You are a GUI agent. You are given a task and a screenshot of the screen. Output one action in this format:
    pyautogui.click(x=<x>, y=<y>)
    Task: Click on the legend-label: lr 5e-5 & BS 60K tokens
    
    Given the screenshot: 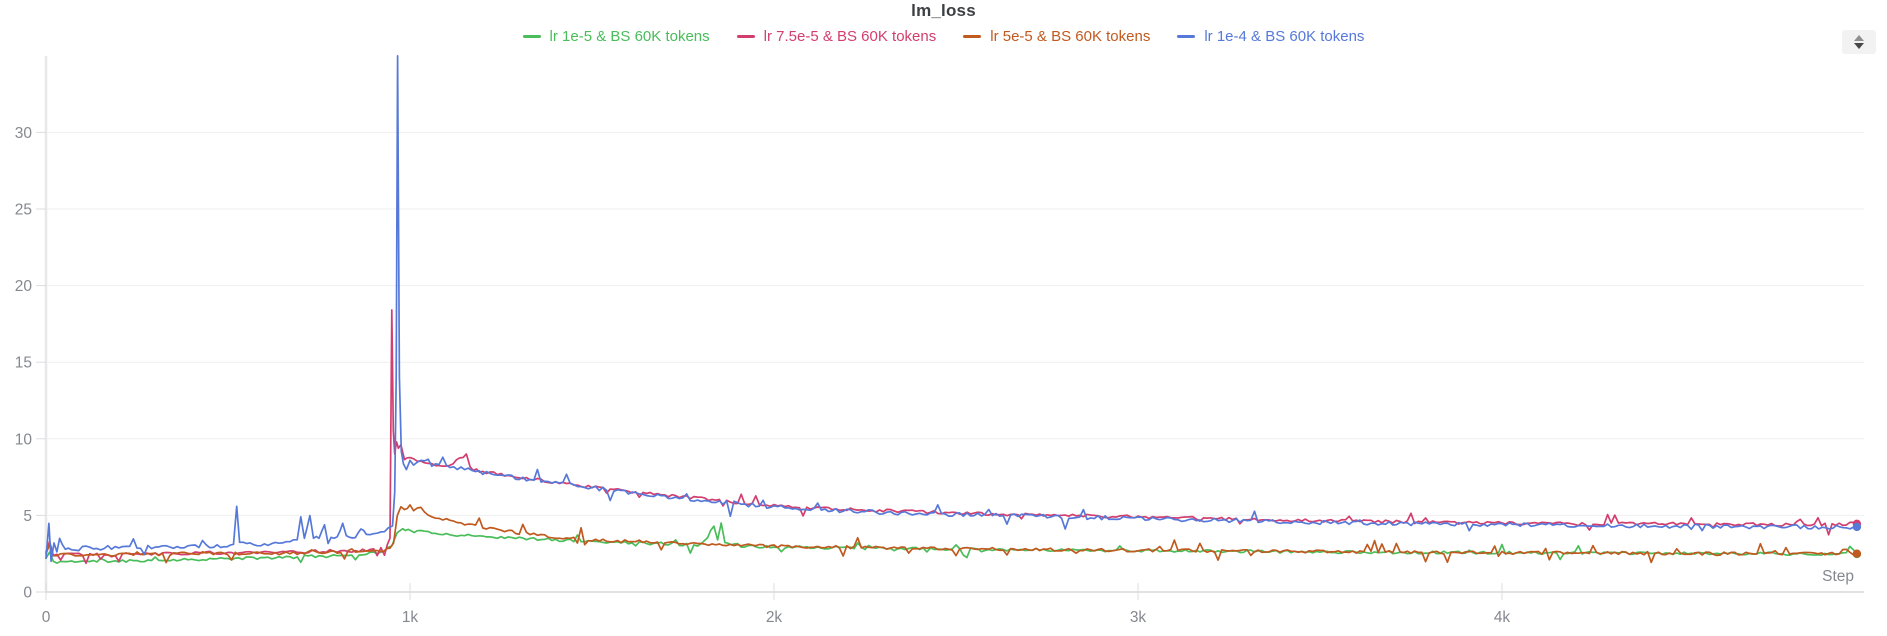 What is the action you would take?
    pyautogui.click(x=1070, y=36)
    